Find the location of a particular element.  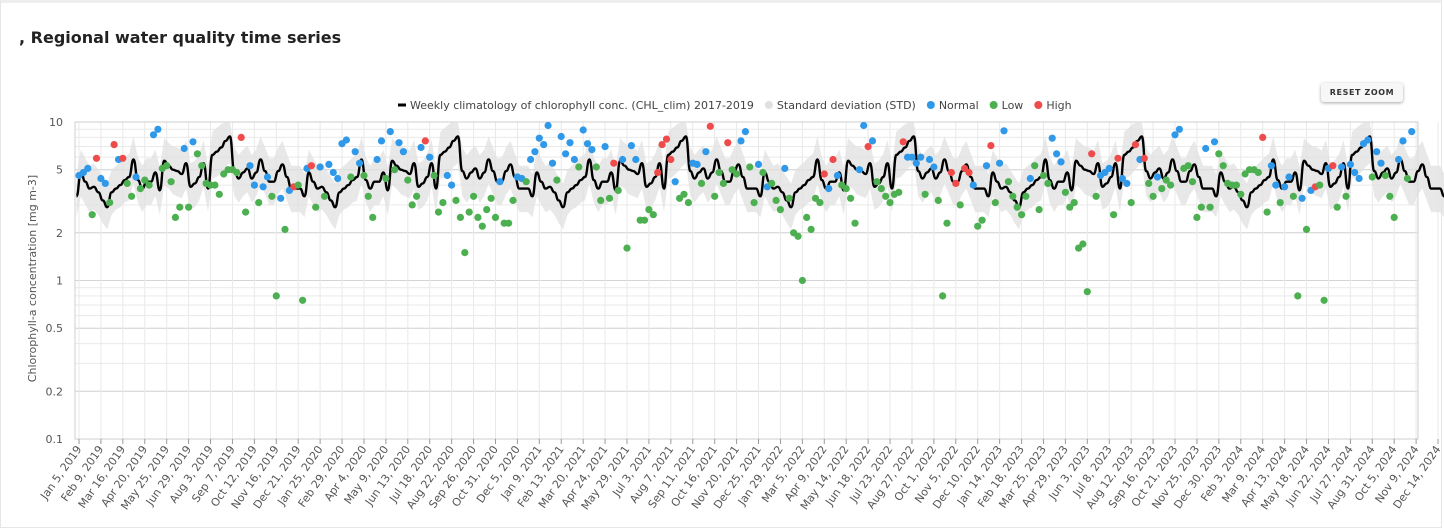

legend-item: High is located at coordinates (1053, 105).